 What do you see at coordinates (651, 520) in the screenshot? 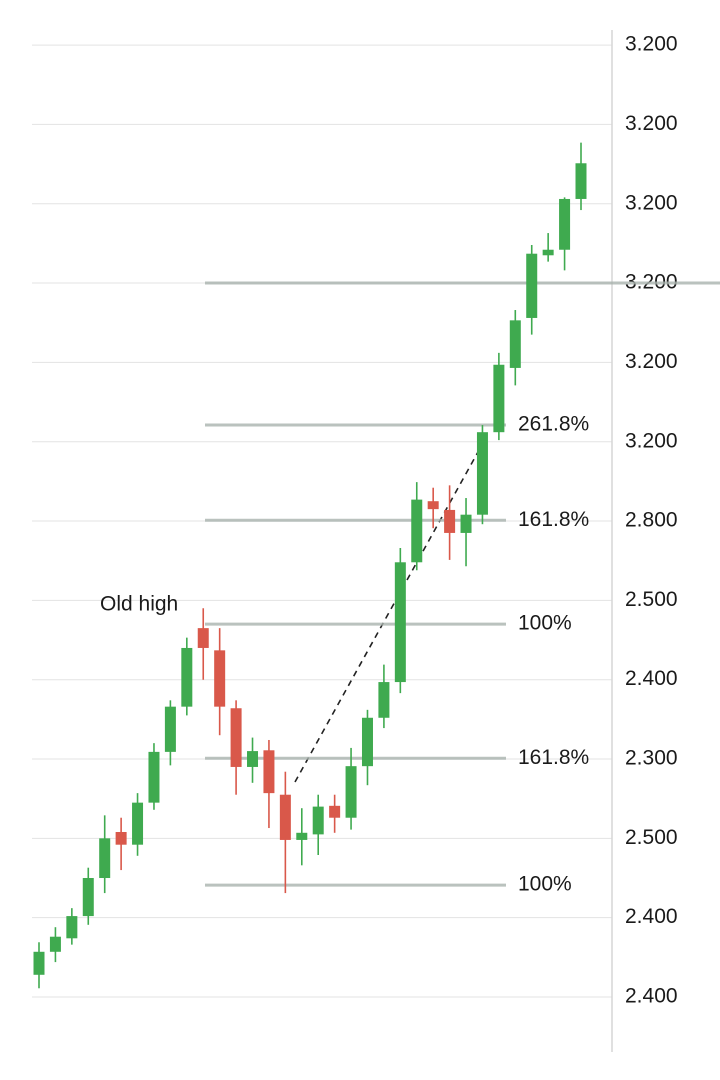
I see `y-tick-label: 2.800` at bounding box center [651, 520].